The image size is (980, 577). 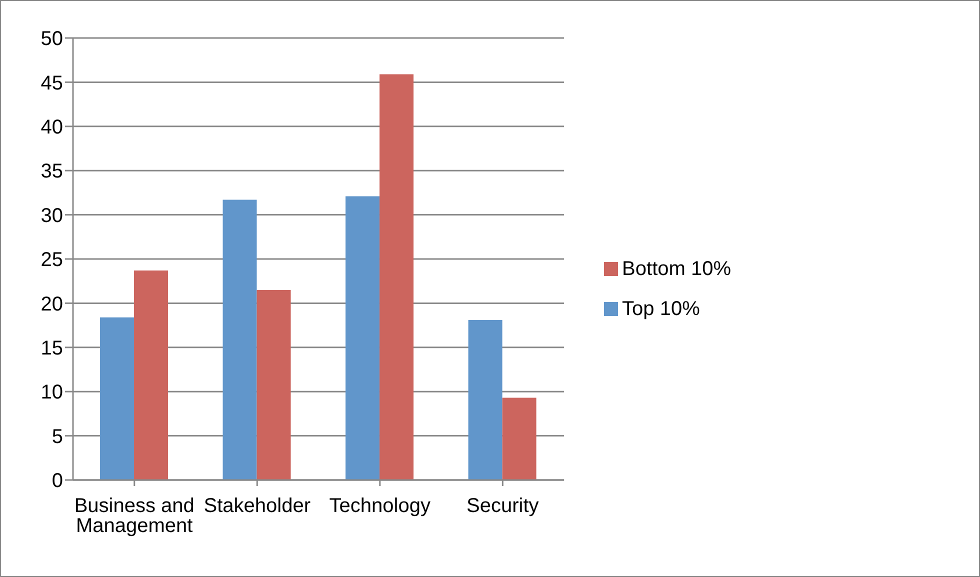 I want to click on y-tick-label: 15, so click(x=51, y=349).